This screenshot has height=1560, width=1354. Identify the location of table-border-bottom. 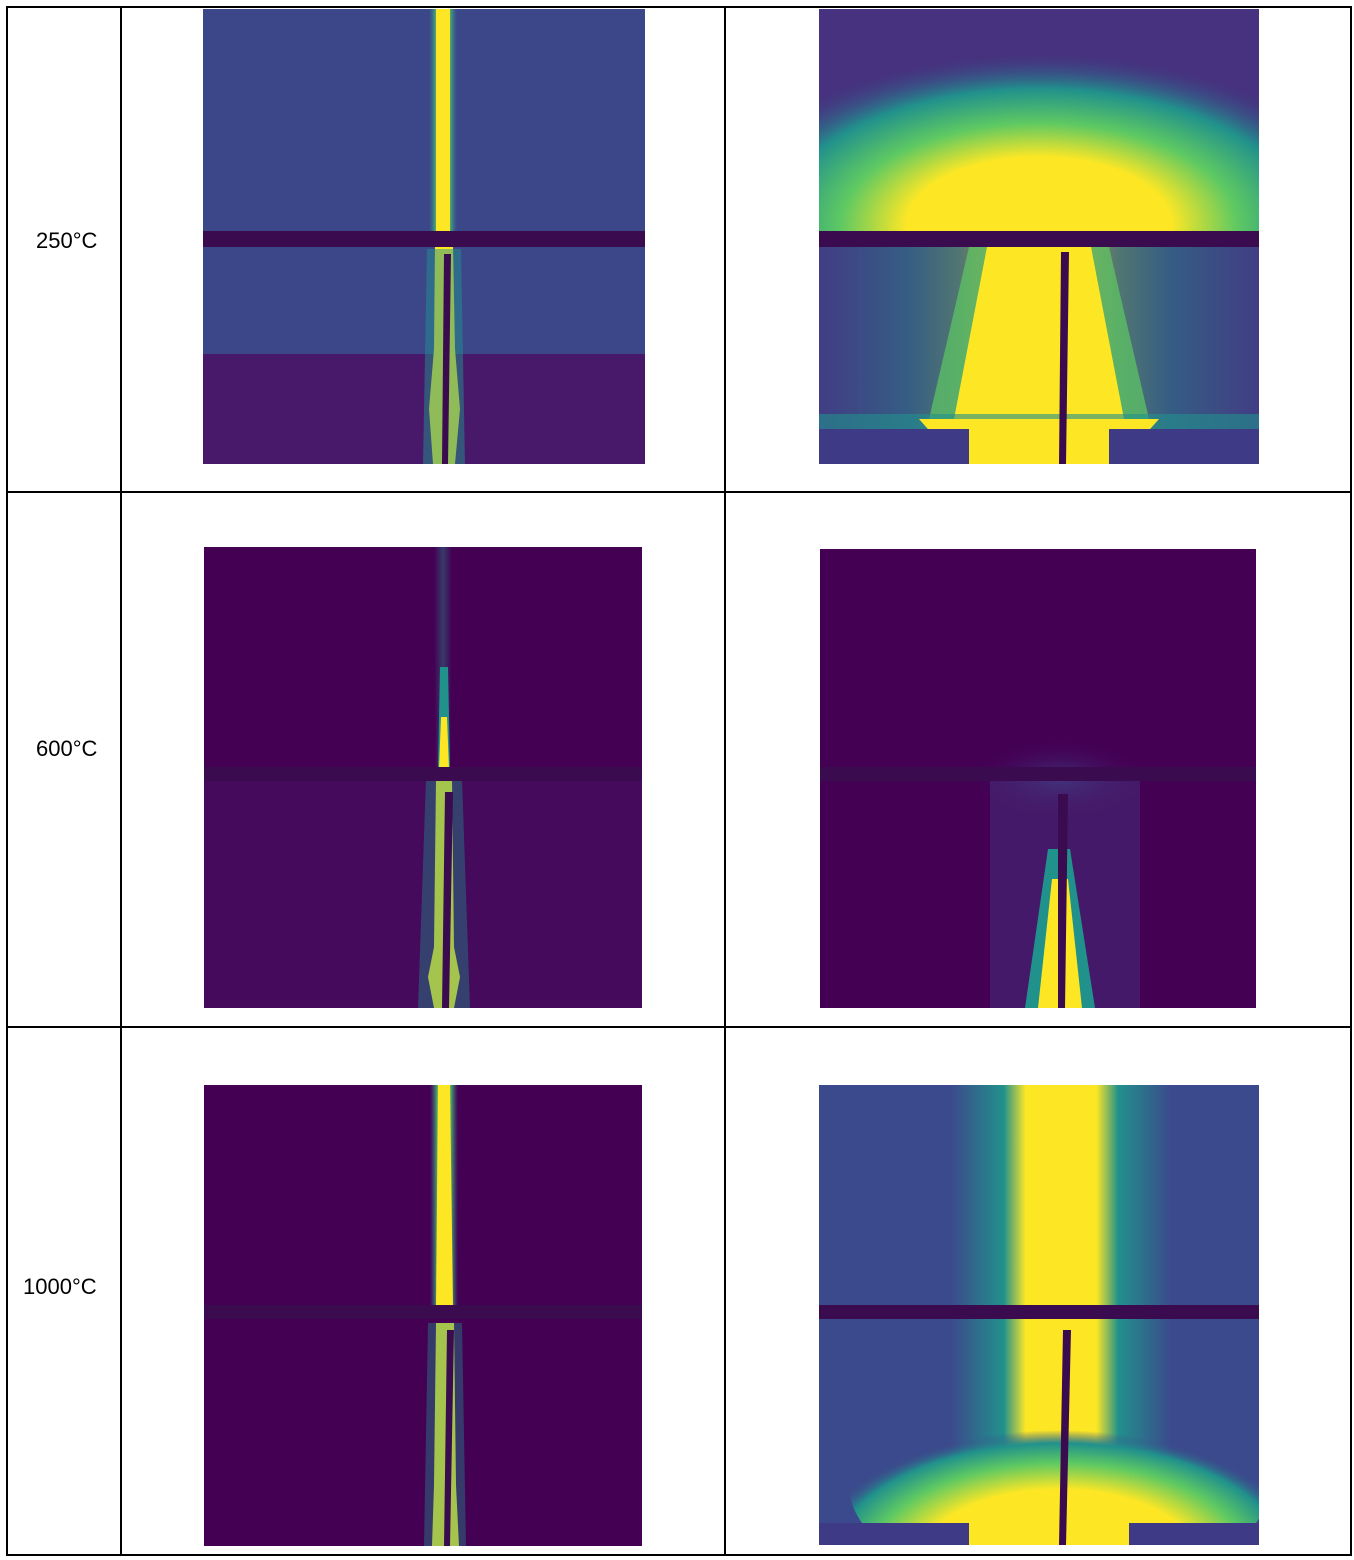
(679, 1555).